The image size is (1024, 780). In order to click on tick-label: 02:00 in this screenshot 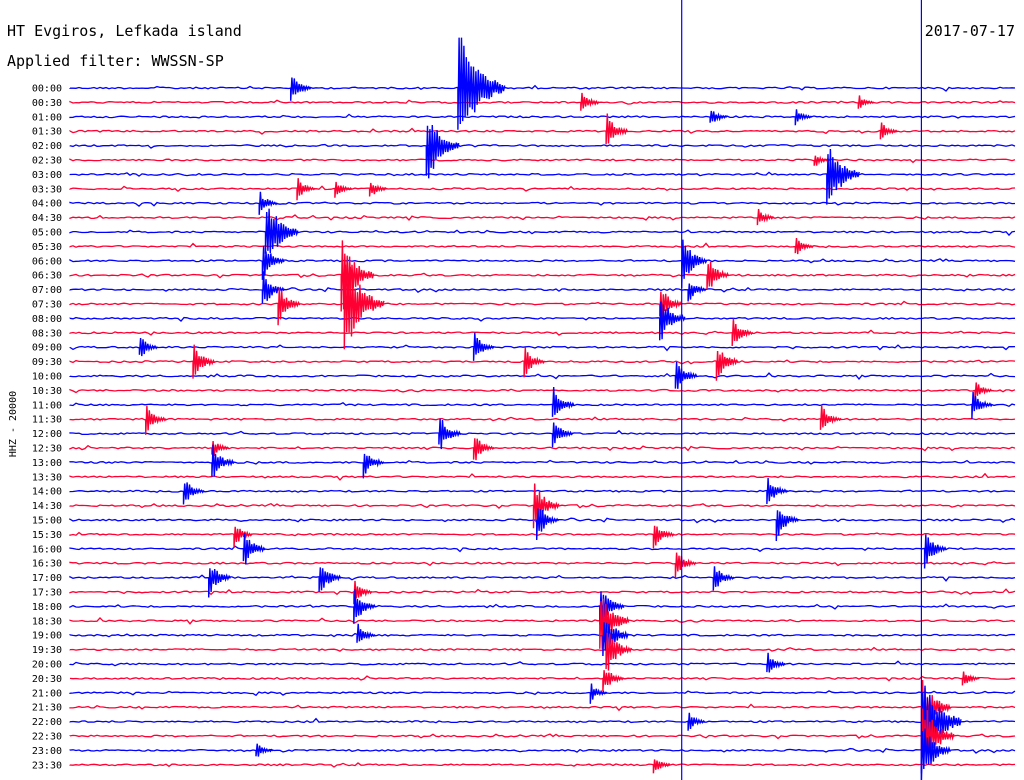, I will do `click(47, 146)`.